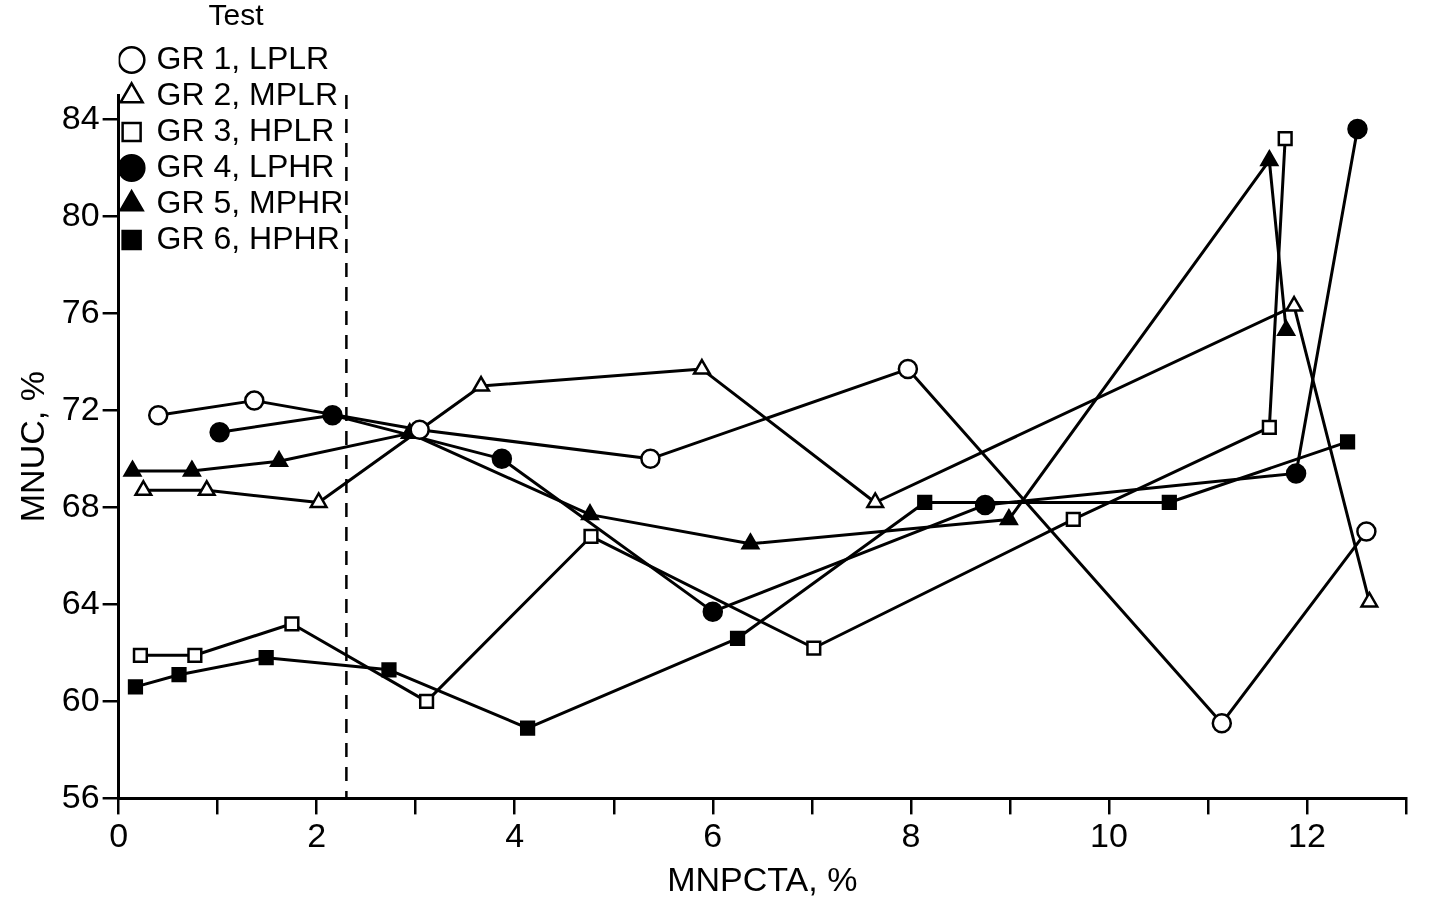 The image size is (1446, 912). Describe the element at coordinates (762, 878) in the screenshot. I see `x-axis-title: MNPCTA, %` at that location.